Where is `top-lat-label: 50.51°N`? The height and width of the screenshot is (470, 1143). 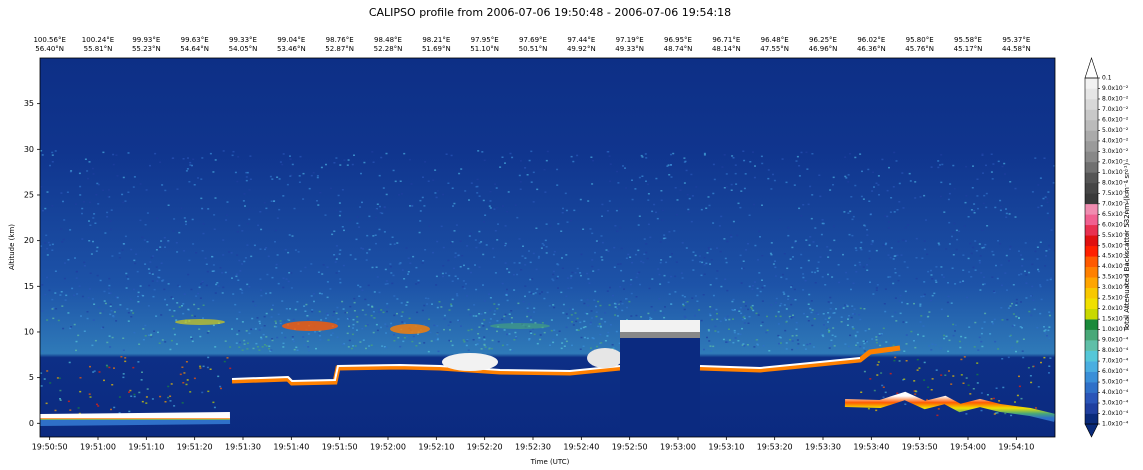 top-lat-label: 50.51°N is located at coordinates (533, 49).